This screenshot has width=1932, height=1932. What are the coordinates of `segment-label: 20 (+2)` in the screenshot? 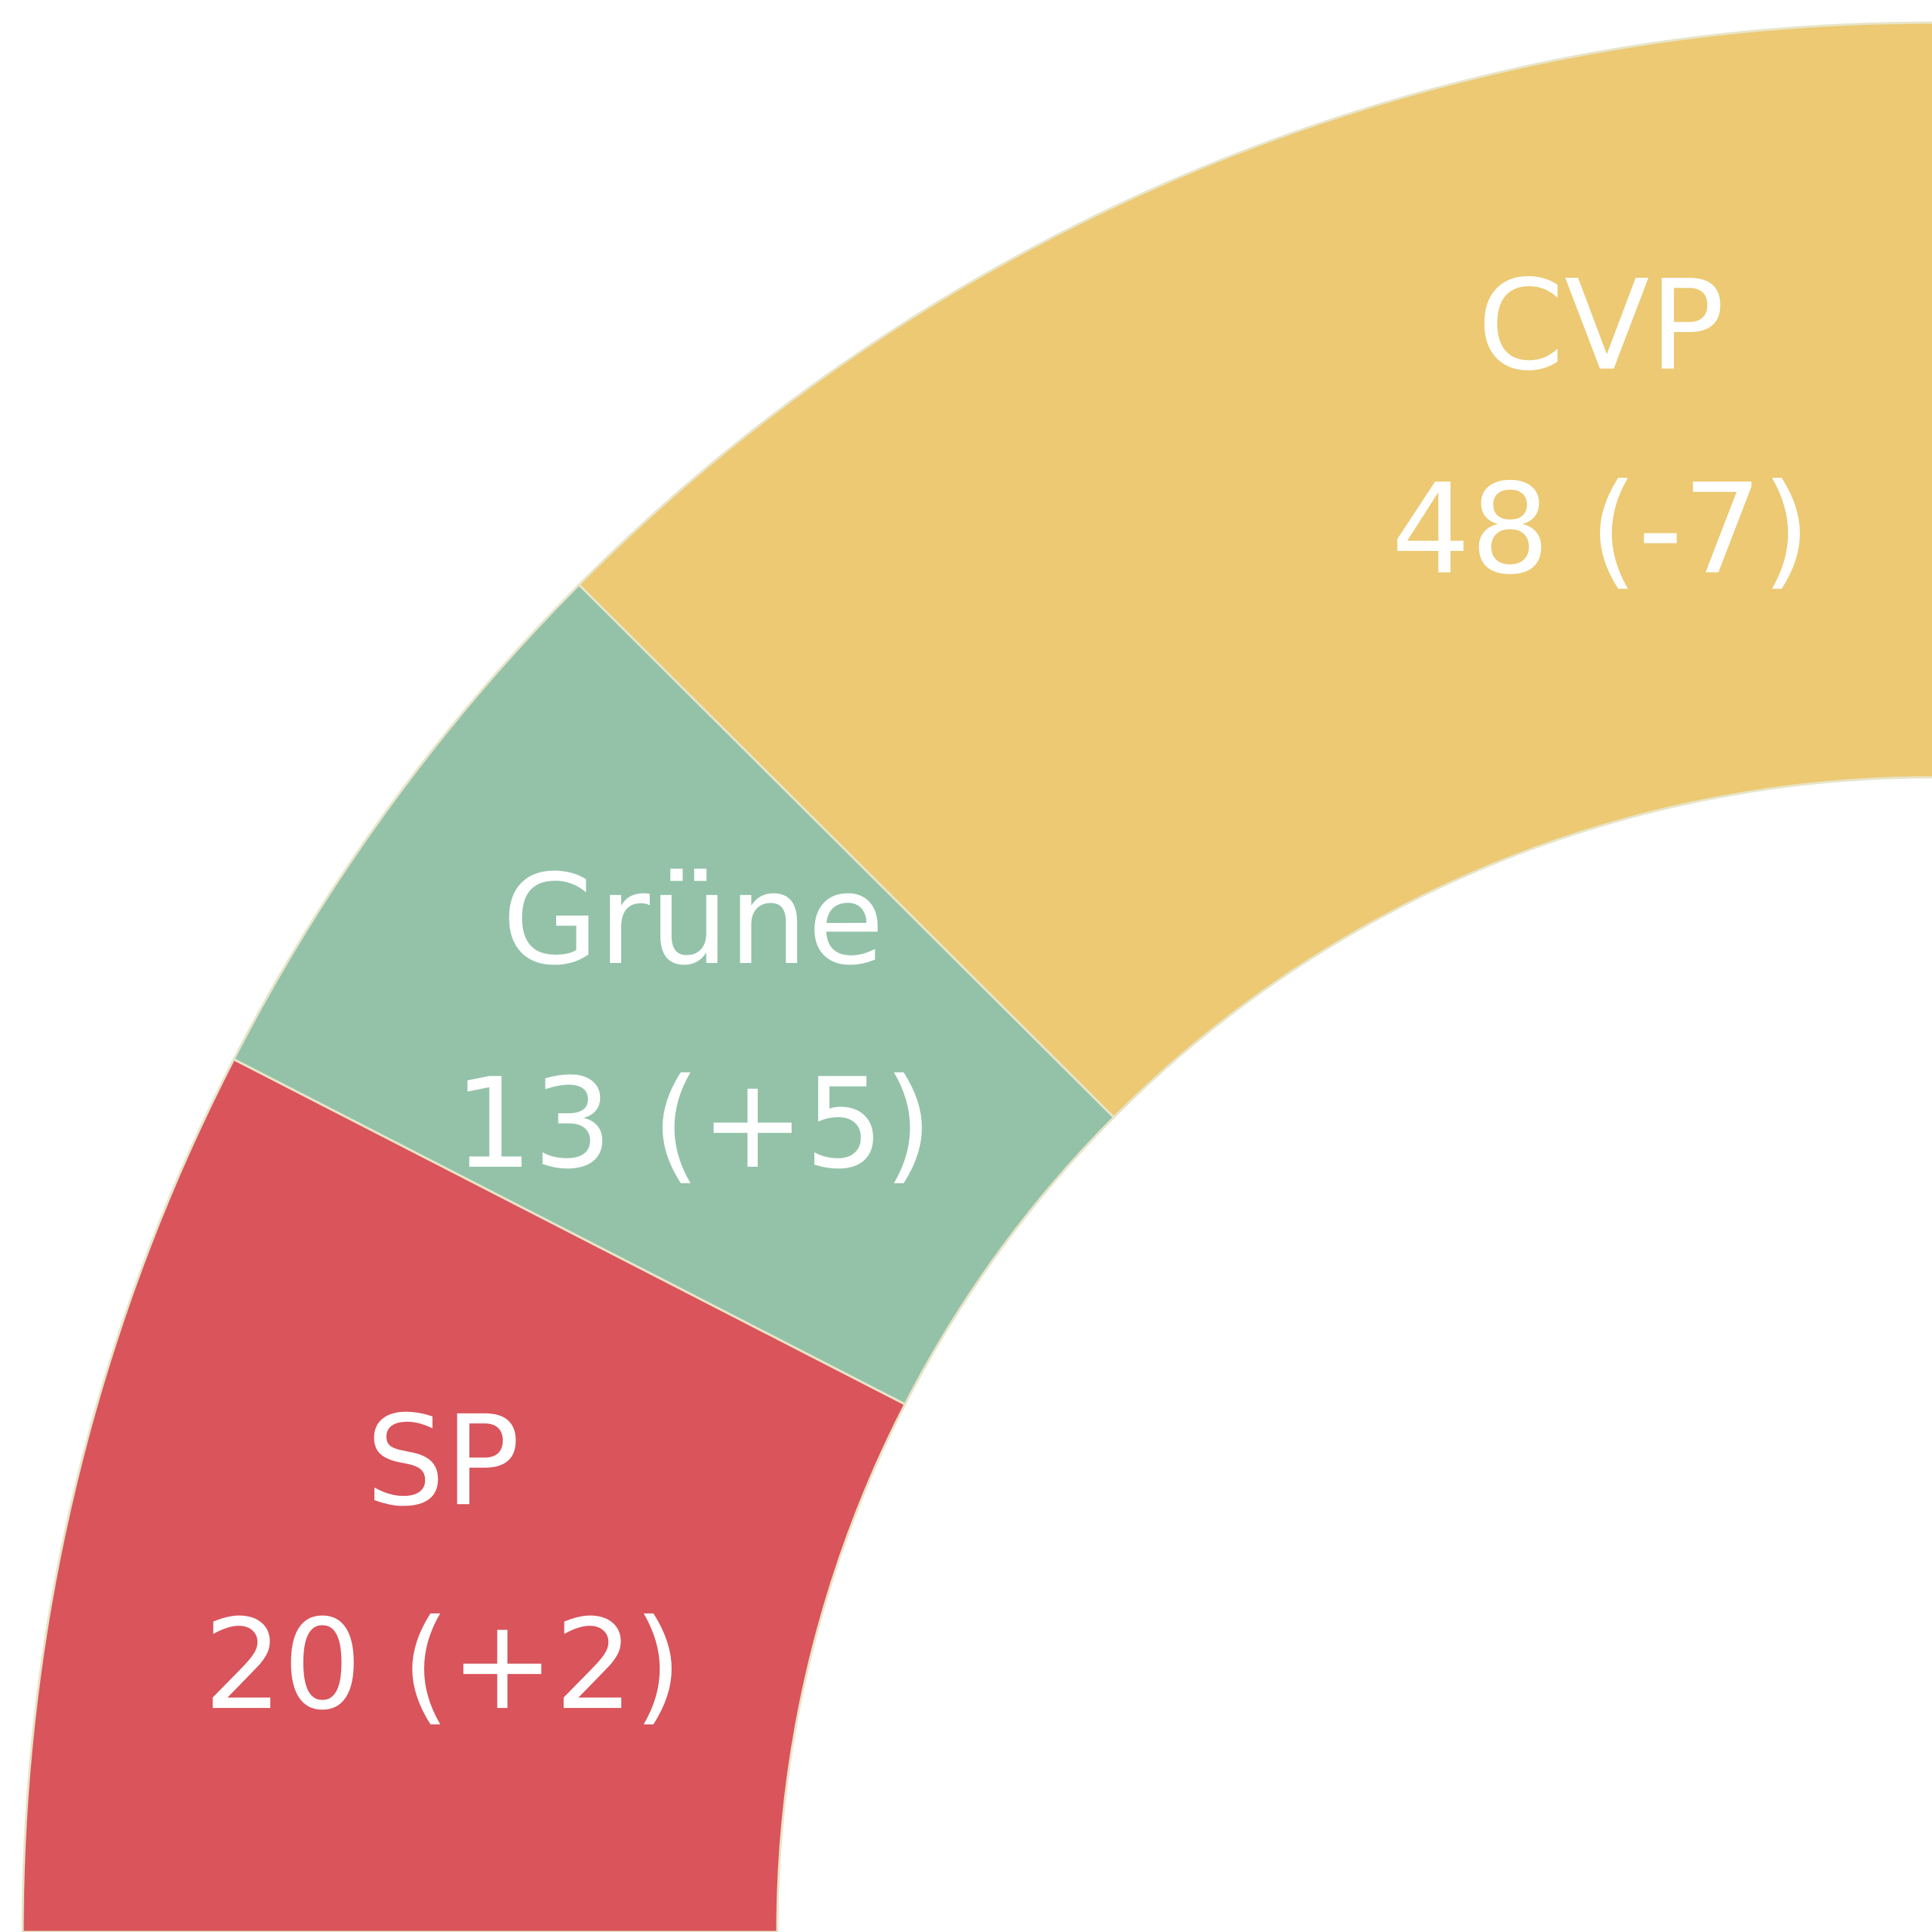 It's located at (443, 1664).